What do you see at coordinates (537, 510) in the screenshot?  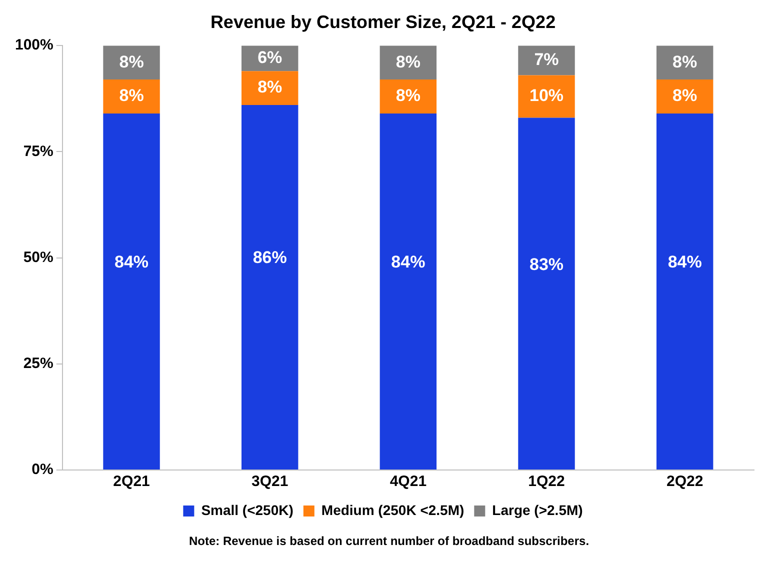 I see `legend-label: Large (>2.5M)` at bounding box center [537, 510].